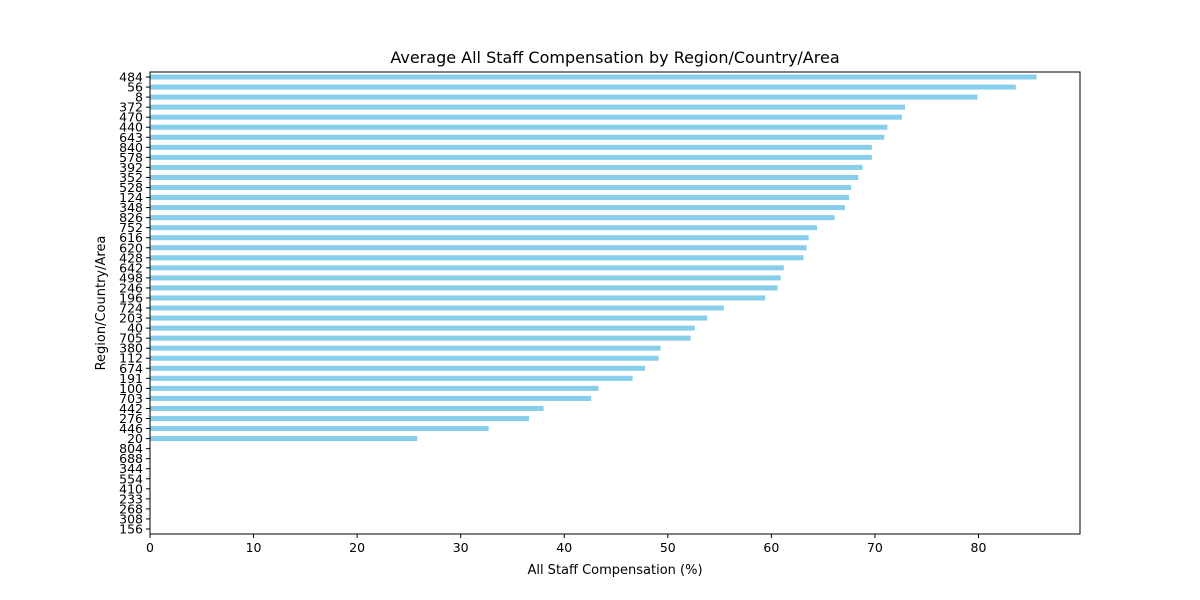 Image resolution: width=1200 pixels, height=600 pixels. What do you see at coordinates (135, 438) in the screenshot?
I see `y-tick-label-20: 20` at bounding box center [135, 438].